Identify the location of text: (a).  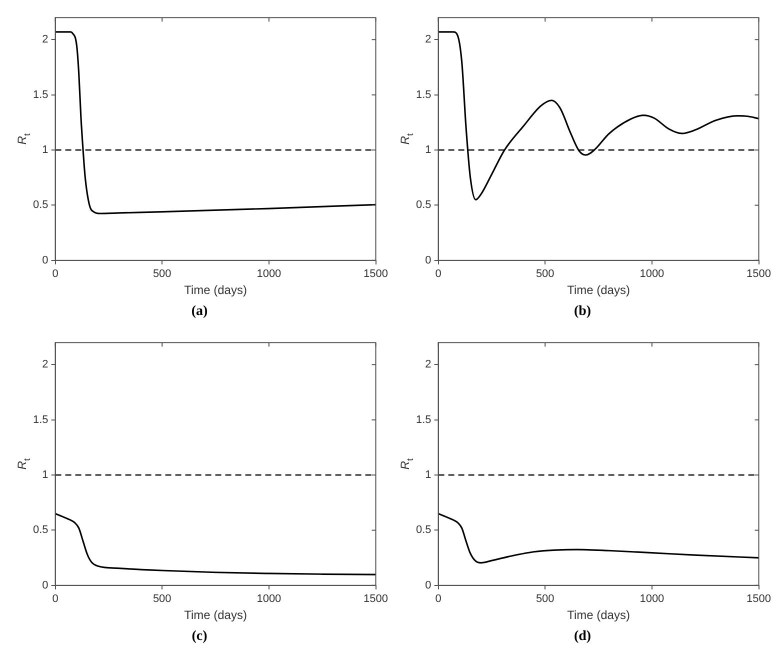
(199, 312).